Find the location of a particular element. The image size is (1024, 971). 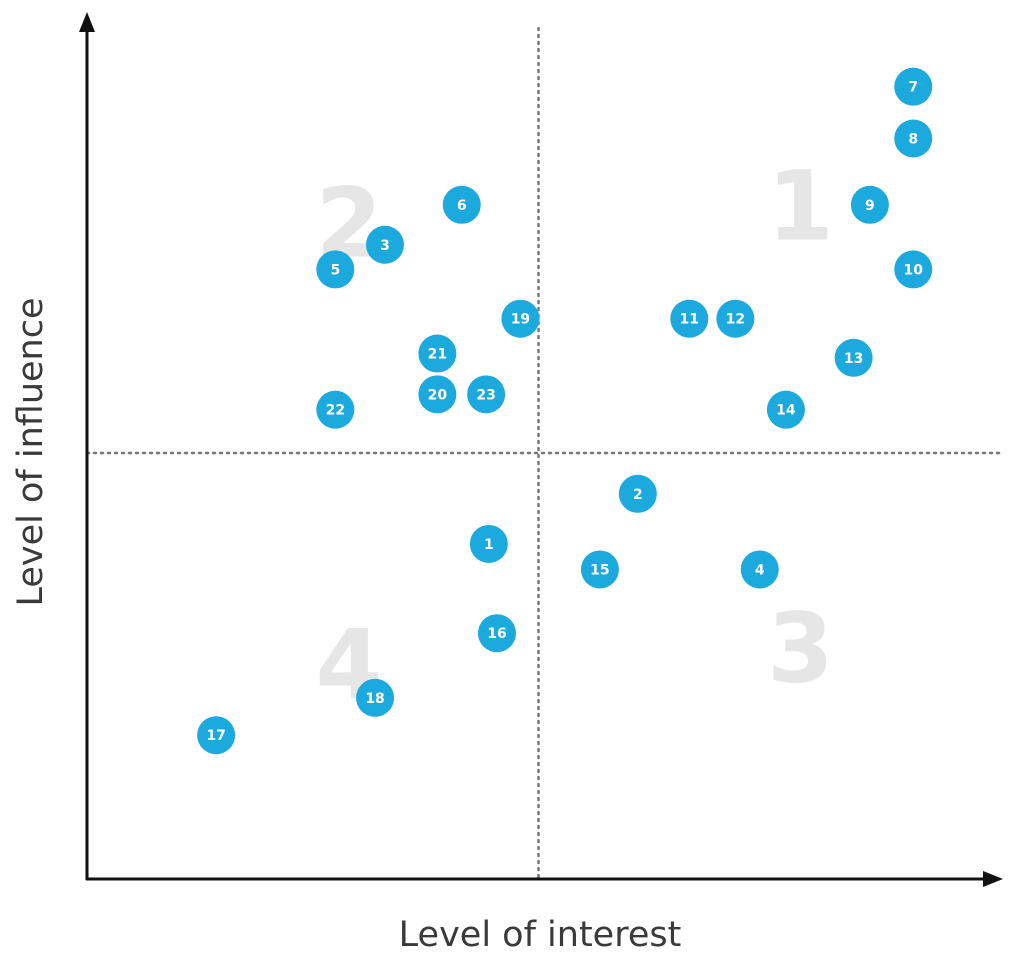

data-point: 16 is located at coordinates (496, 633).